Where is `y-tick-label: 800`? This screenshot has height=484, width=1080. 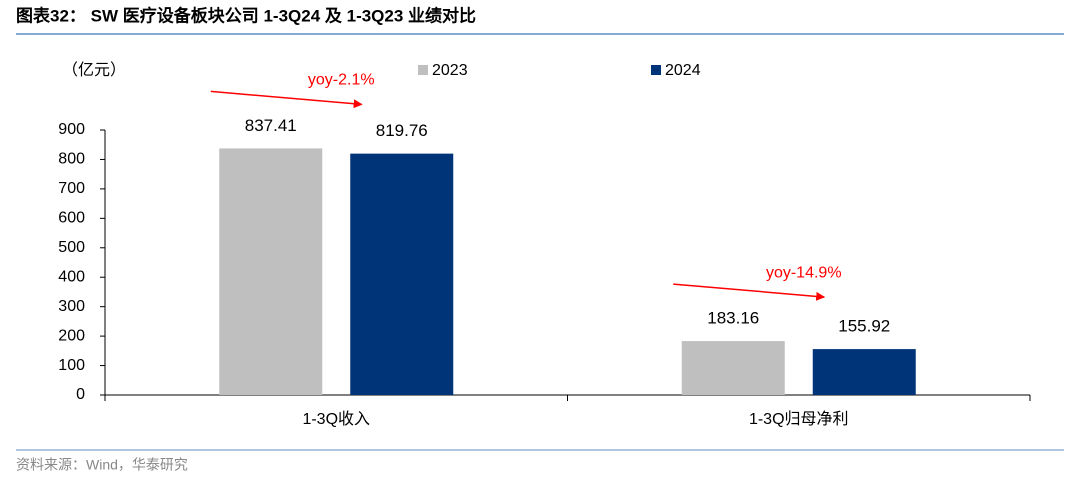
y-tick-label: 800 is located at coordinates (71, 159).